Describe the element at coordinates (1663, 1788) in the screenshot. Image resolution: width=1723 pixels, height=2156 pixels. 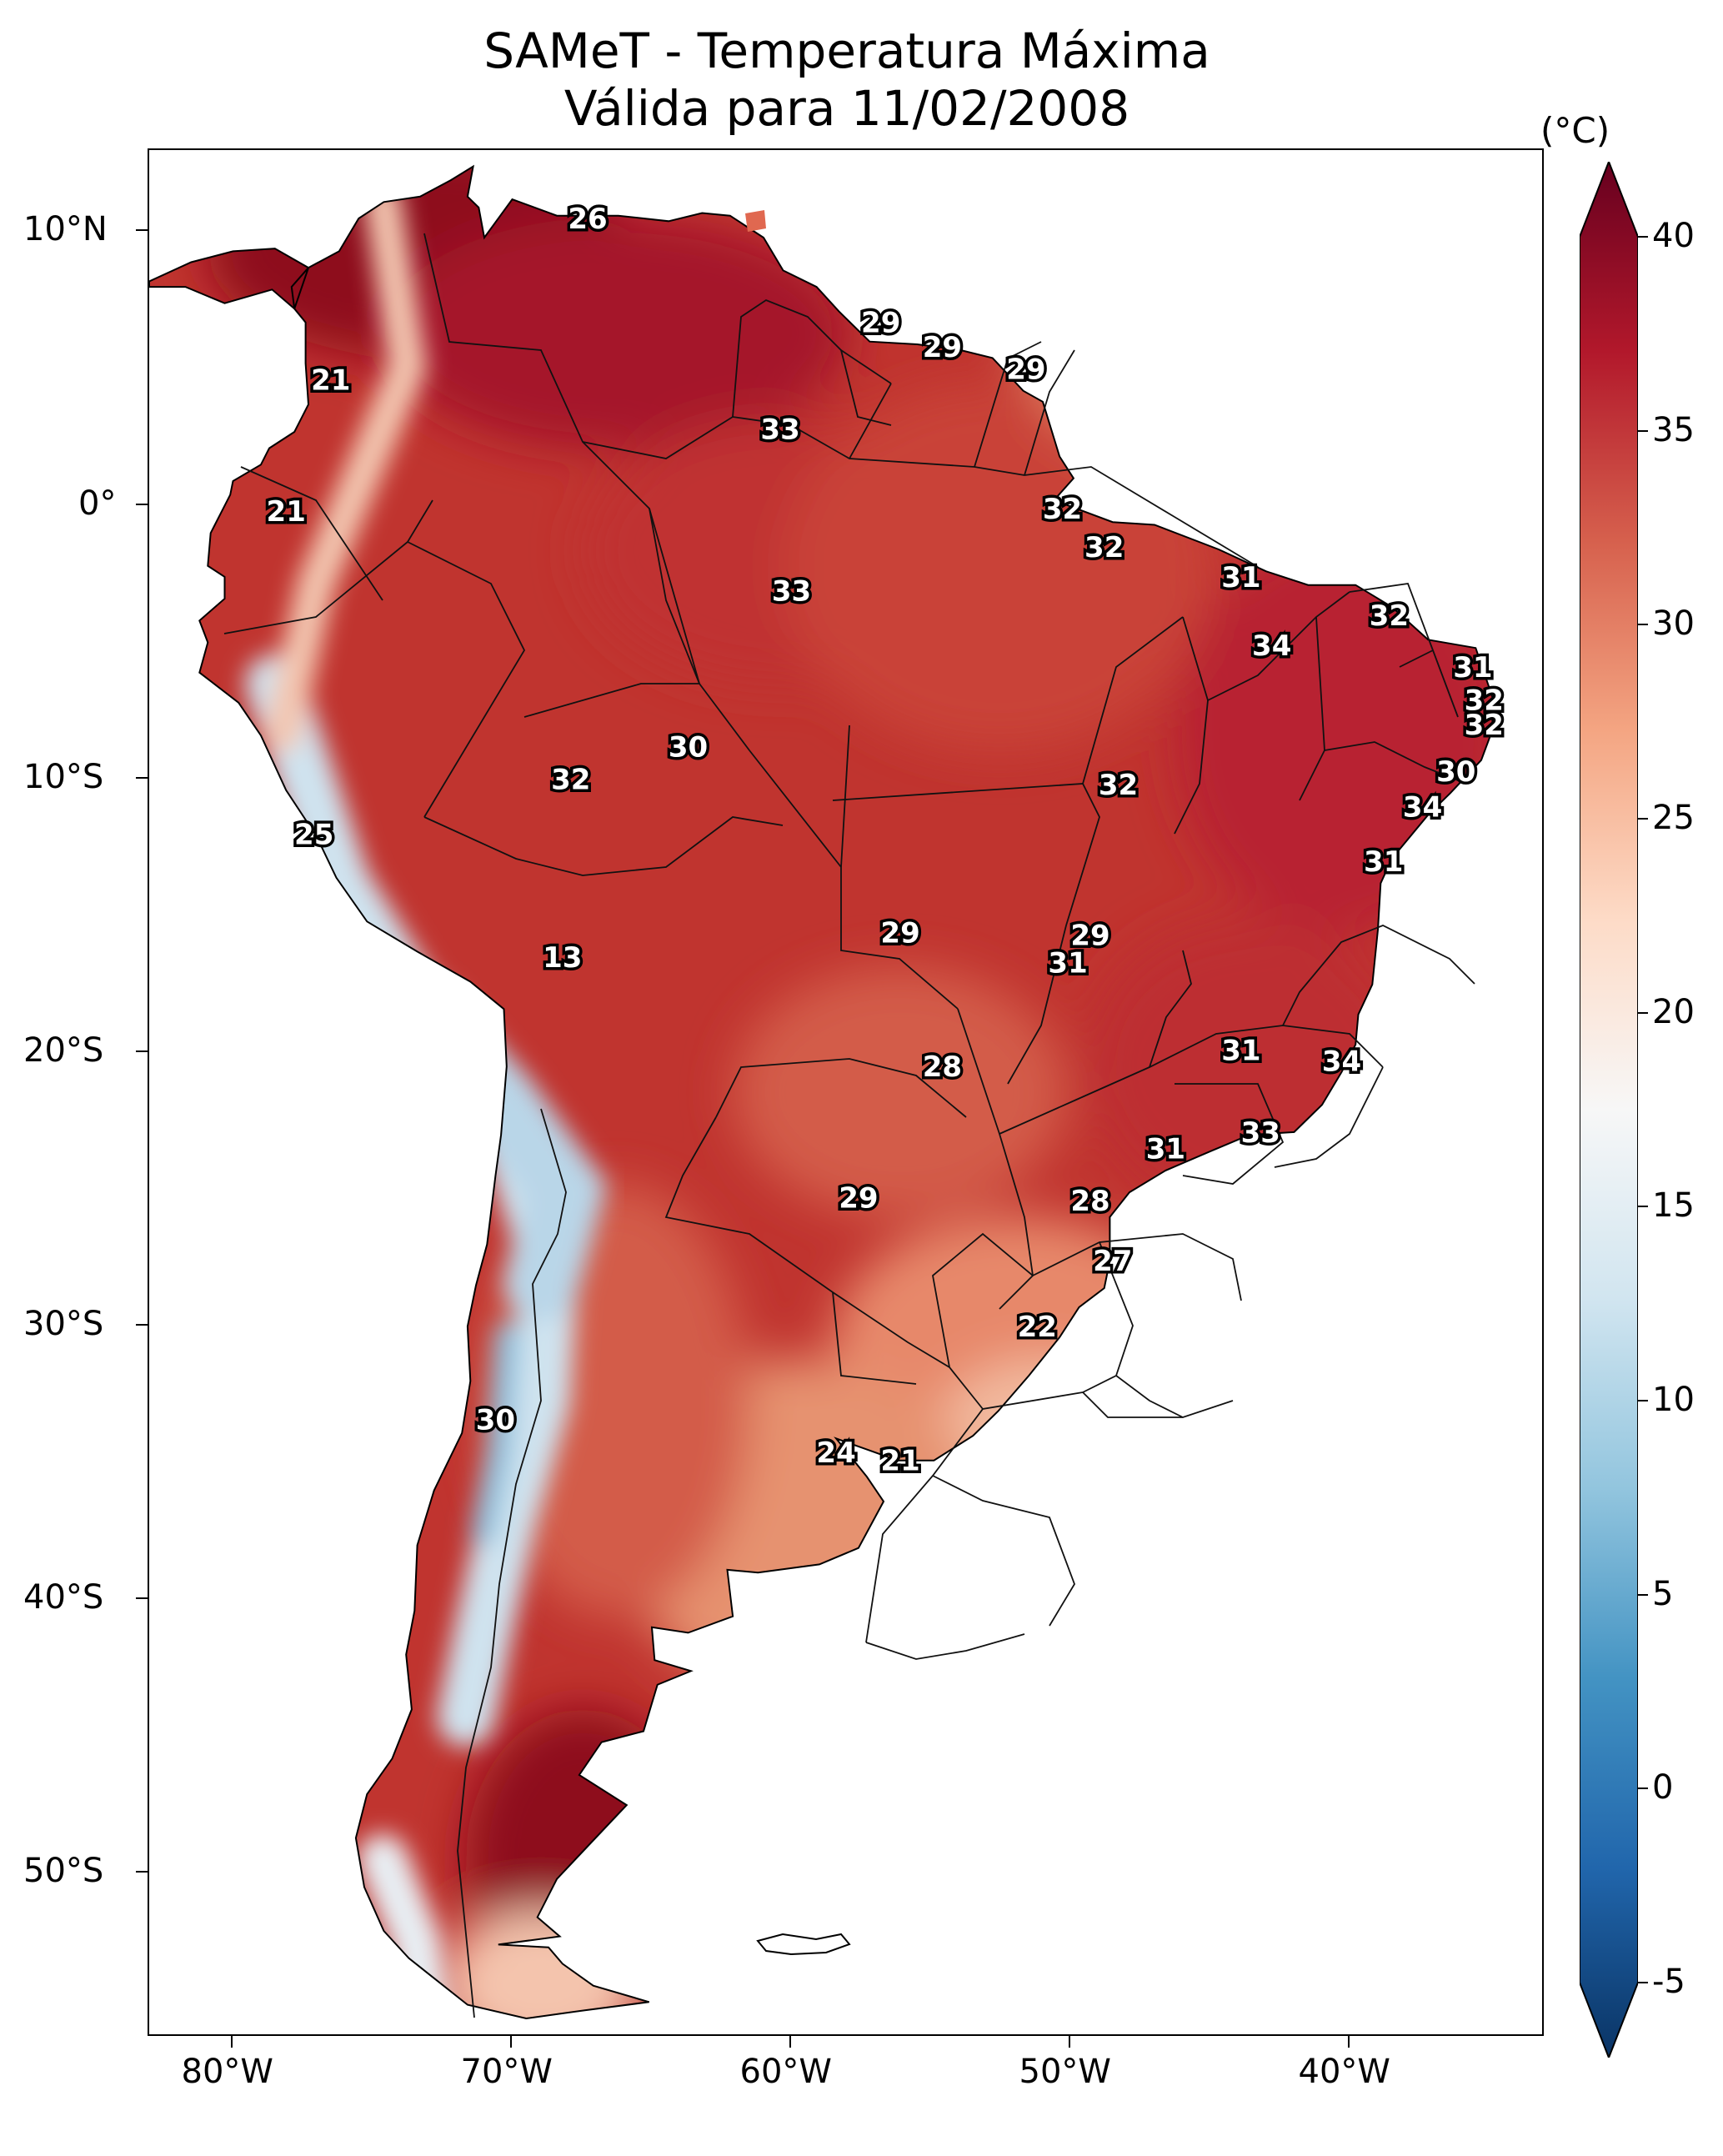
I see `colorbar-tick-label: 0` at that location.